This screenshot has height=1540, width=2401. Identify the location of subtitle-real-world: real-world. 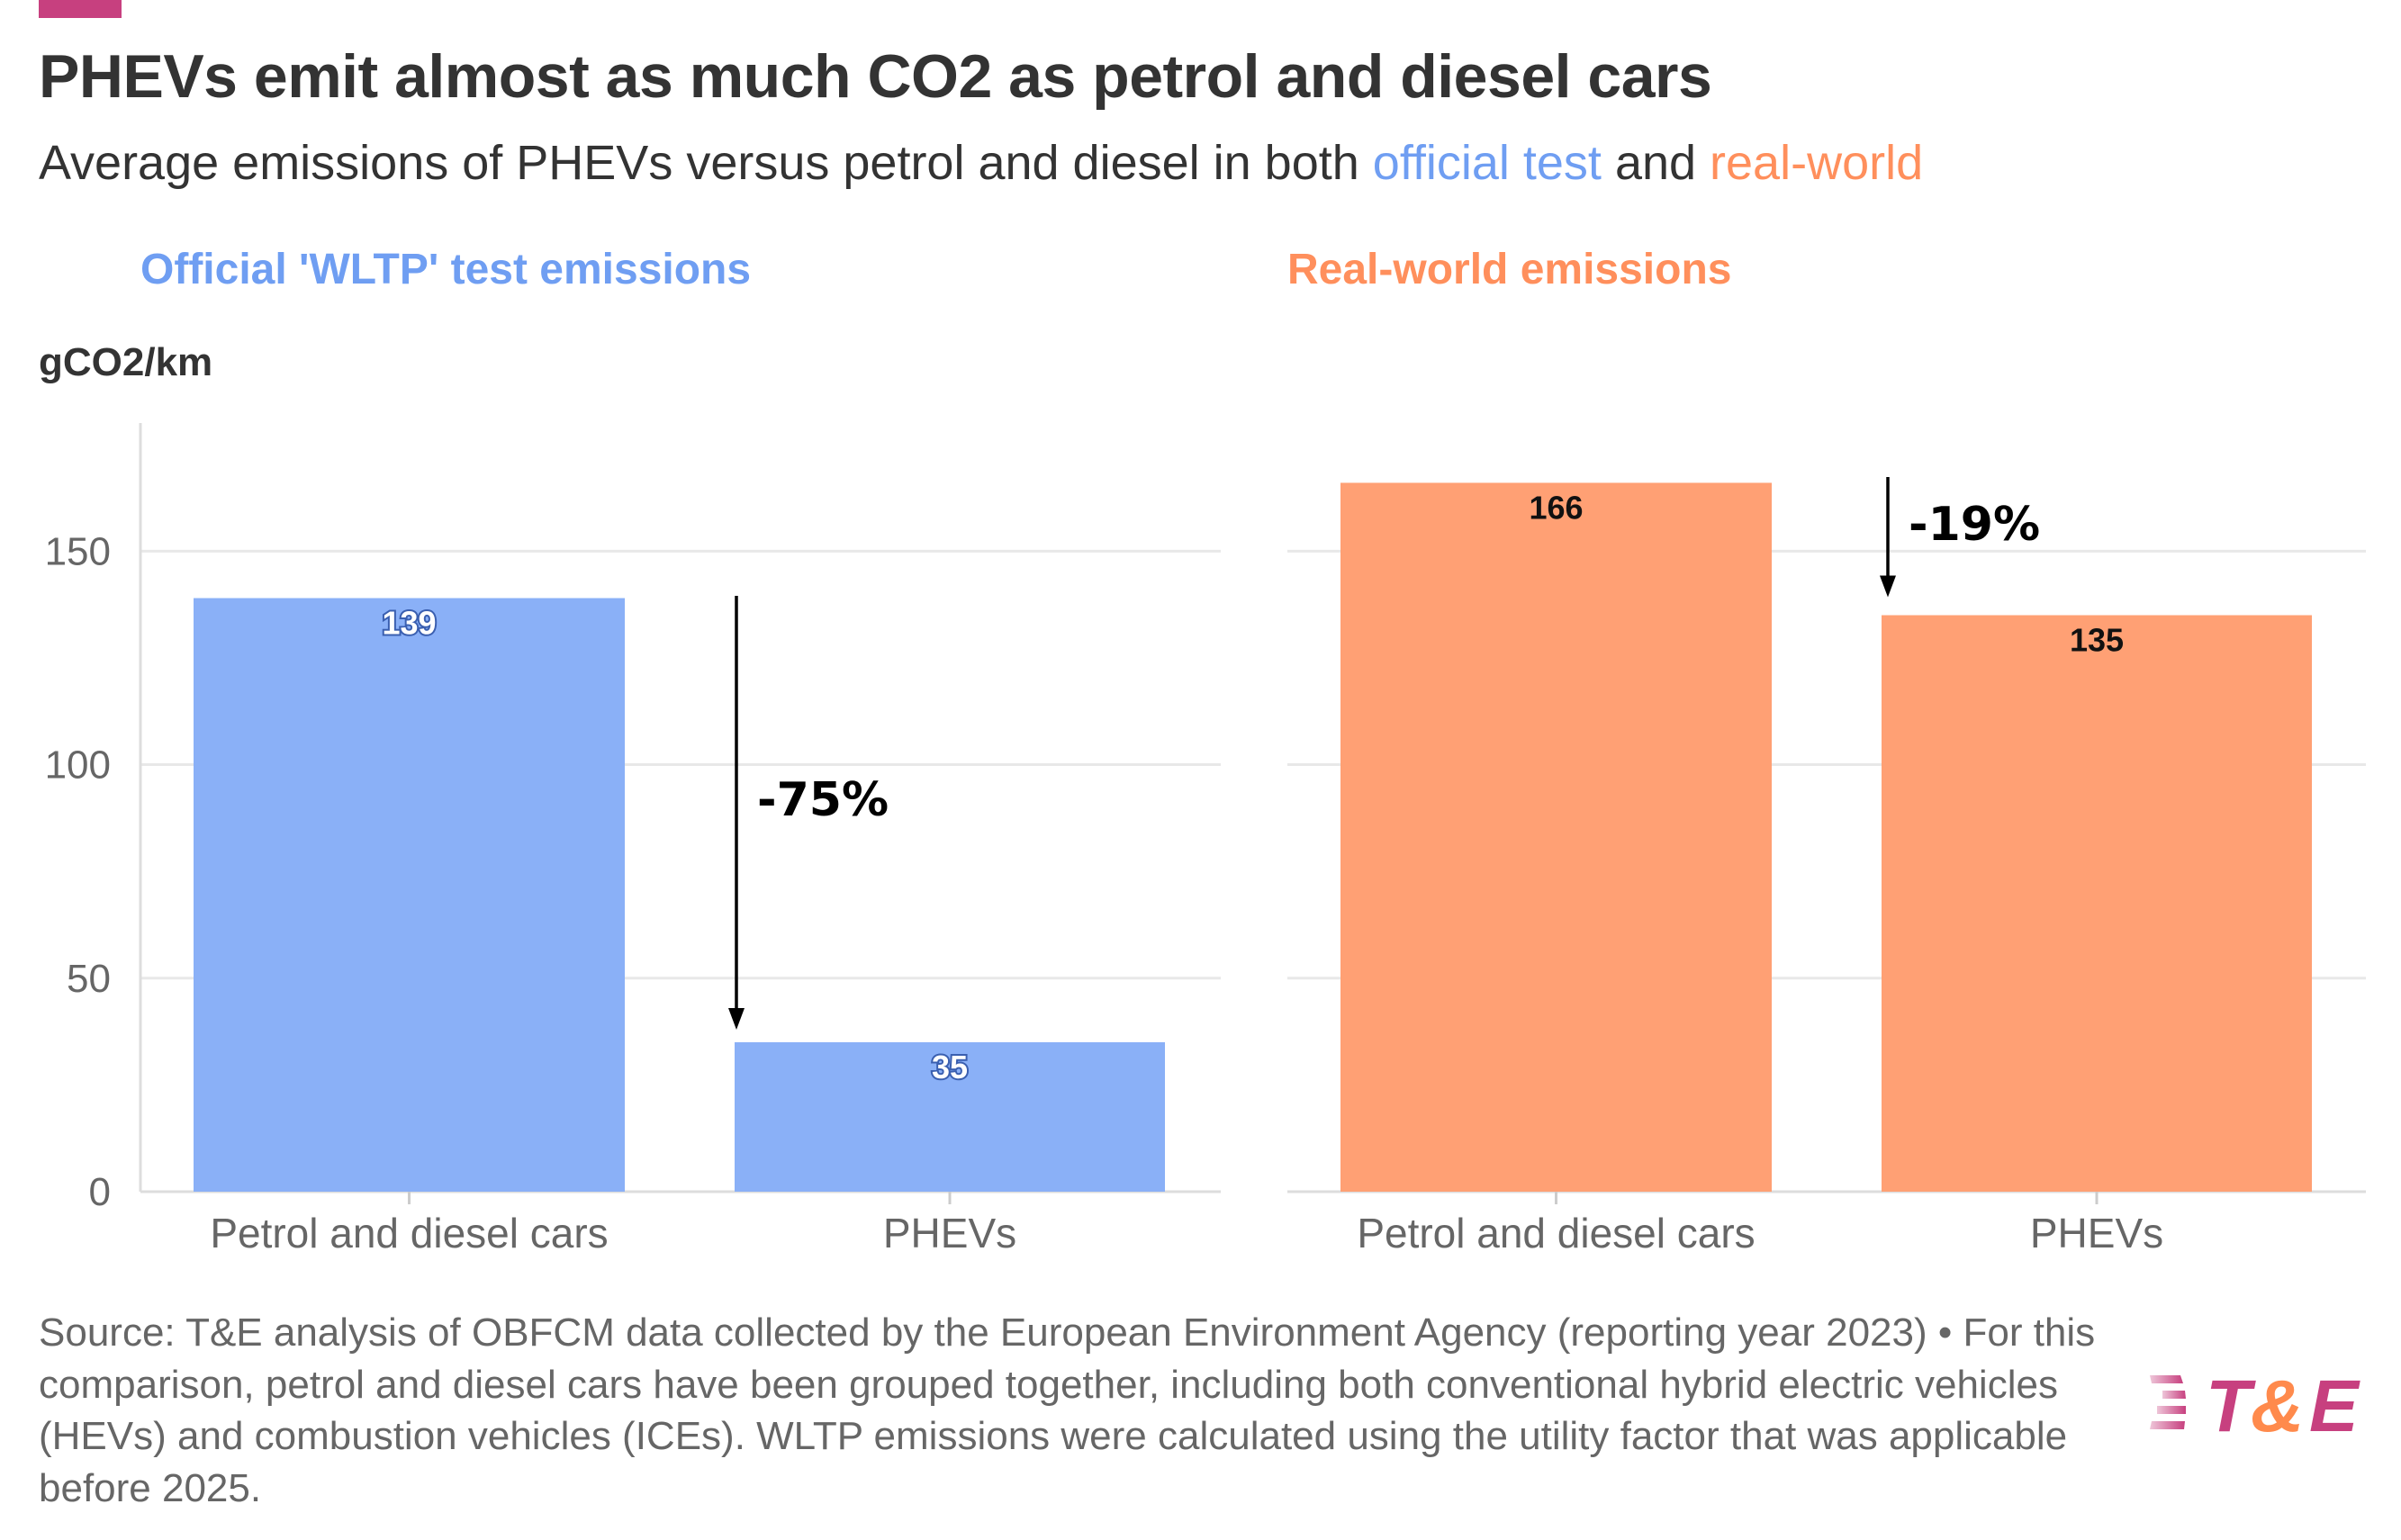
(1817, 163).